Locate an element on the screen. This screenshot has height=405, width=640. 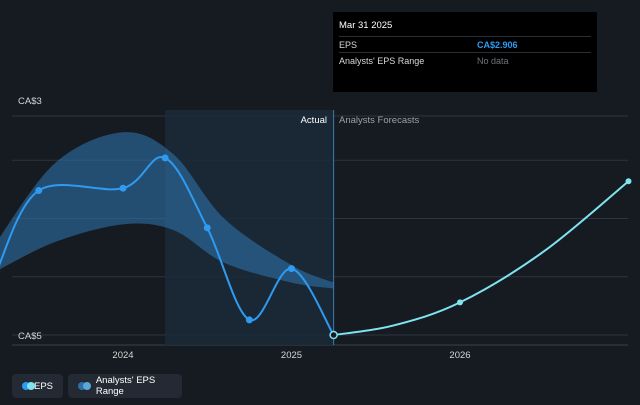
legend-range-button: Analysts' EPS Range is located at coordinates (125, 386).